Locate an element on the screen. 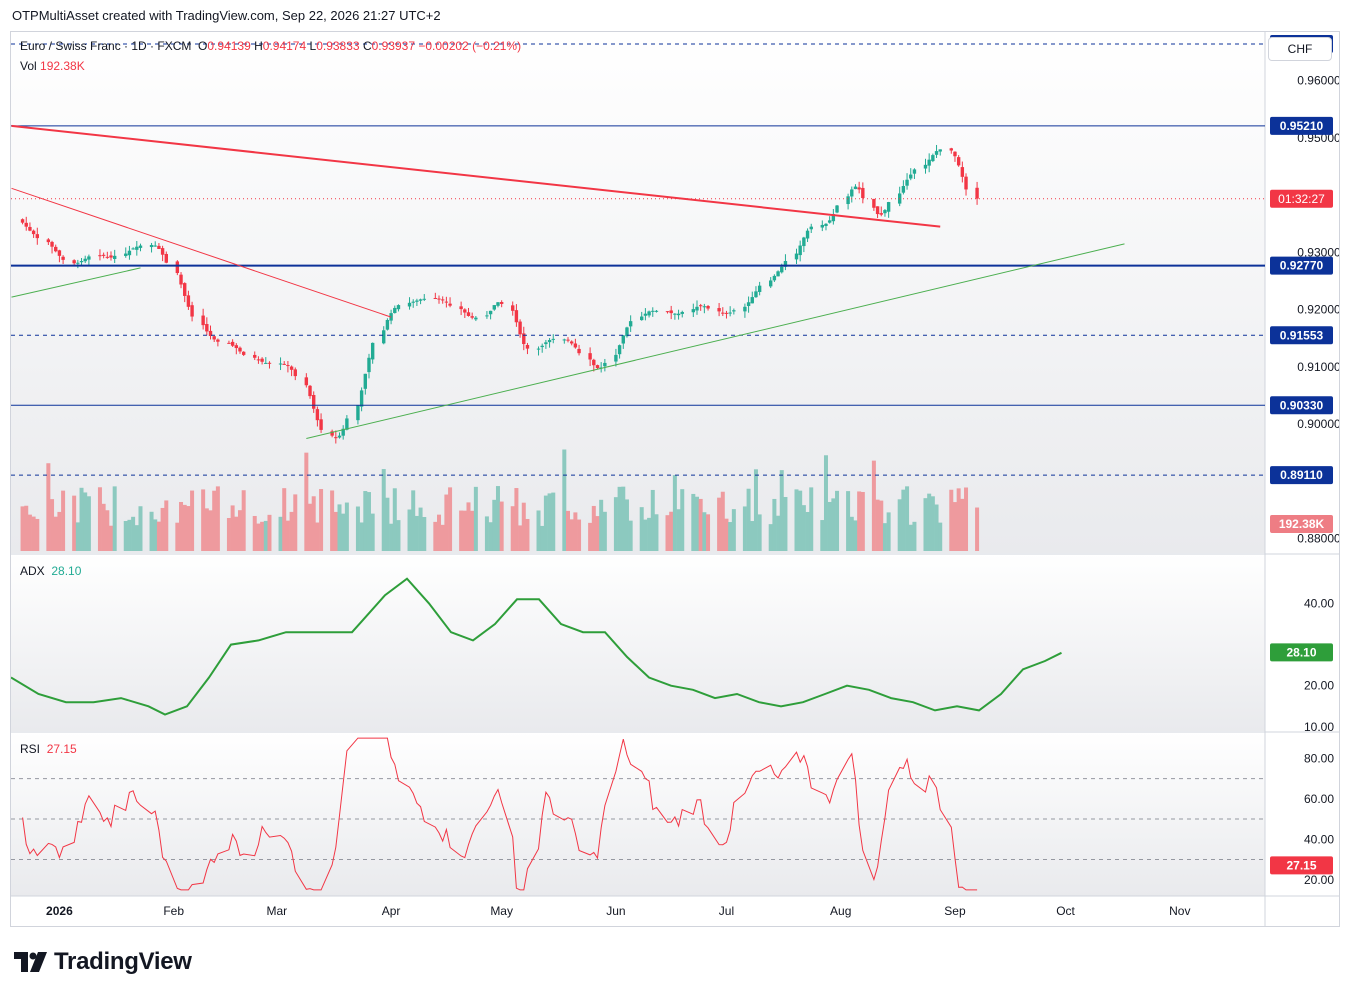  volume-value: 192.38K is located at coordinates (62, 66).